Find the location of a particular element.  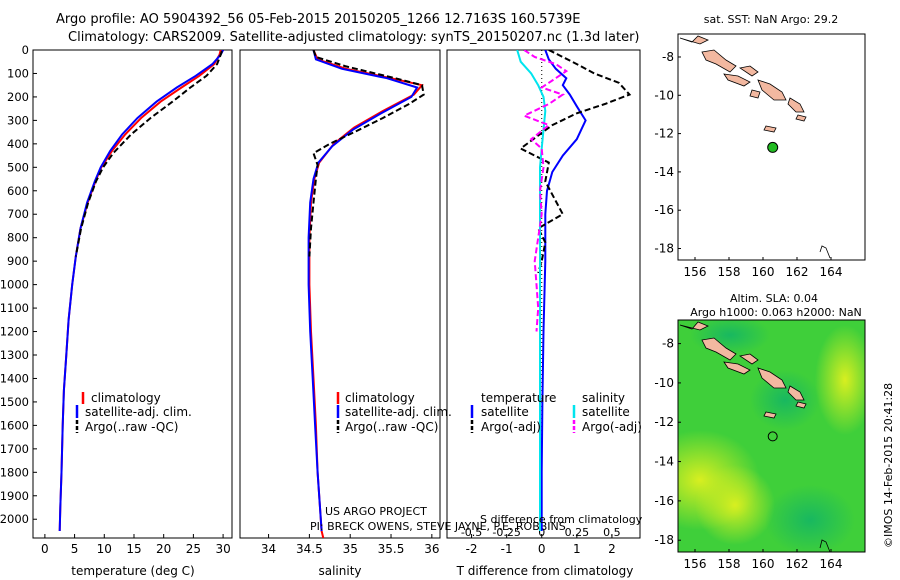

sst-map-axes: 156 158 160 162 164 -8 -10 -12 -14 -16 -18 is located at coordinates (748, 164).